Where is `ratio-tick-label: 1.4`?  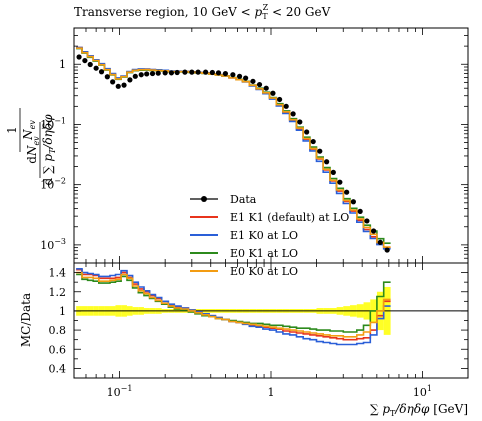 ratio-tick-label: 1.4 is located at coordinates (58, 273).